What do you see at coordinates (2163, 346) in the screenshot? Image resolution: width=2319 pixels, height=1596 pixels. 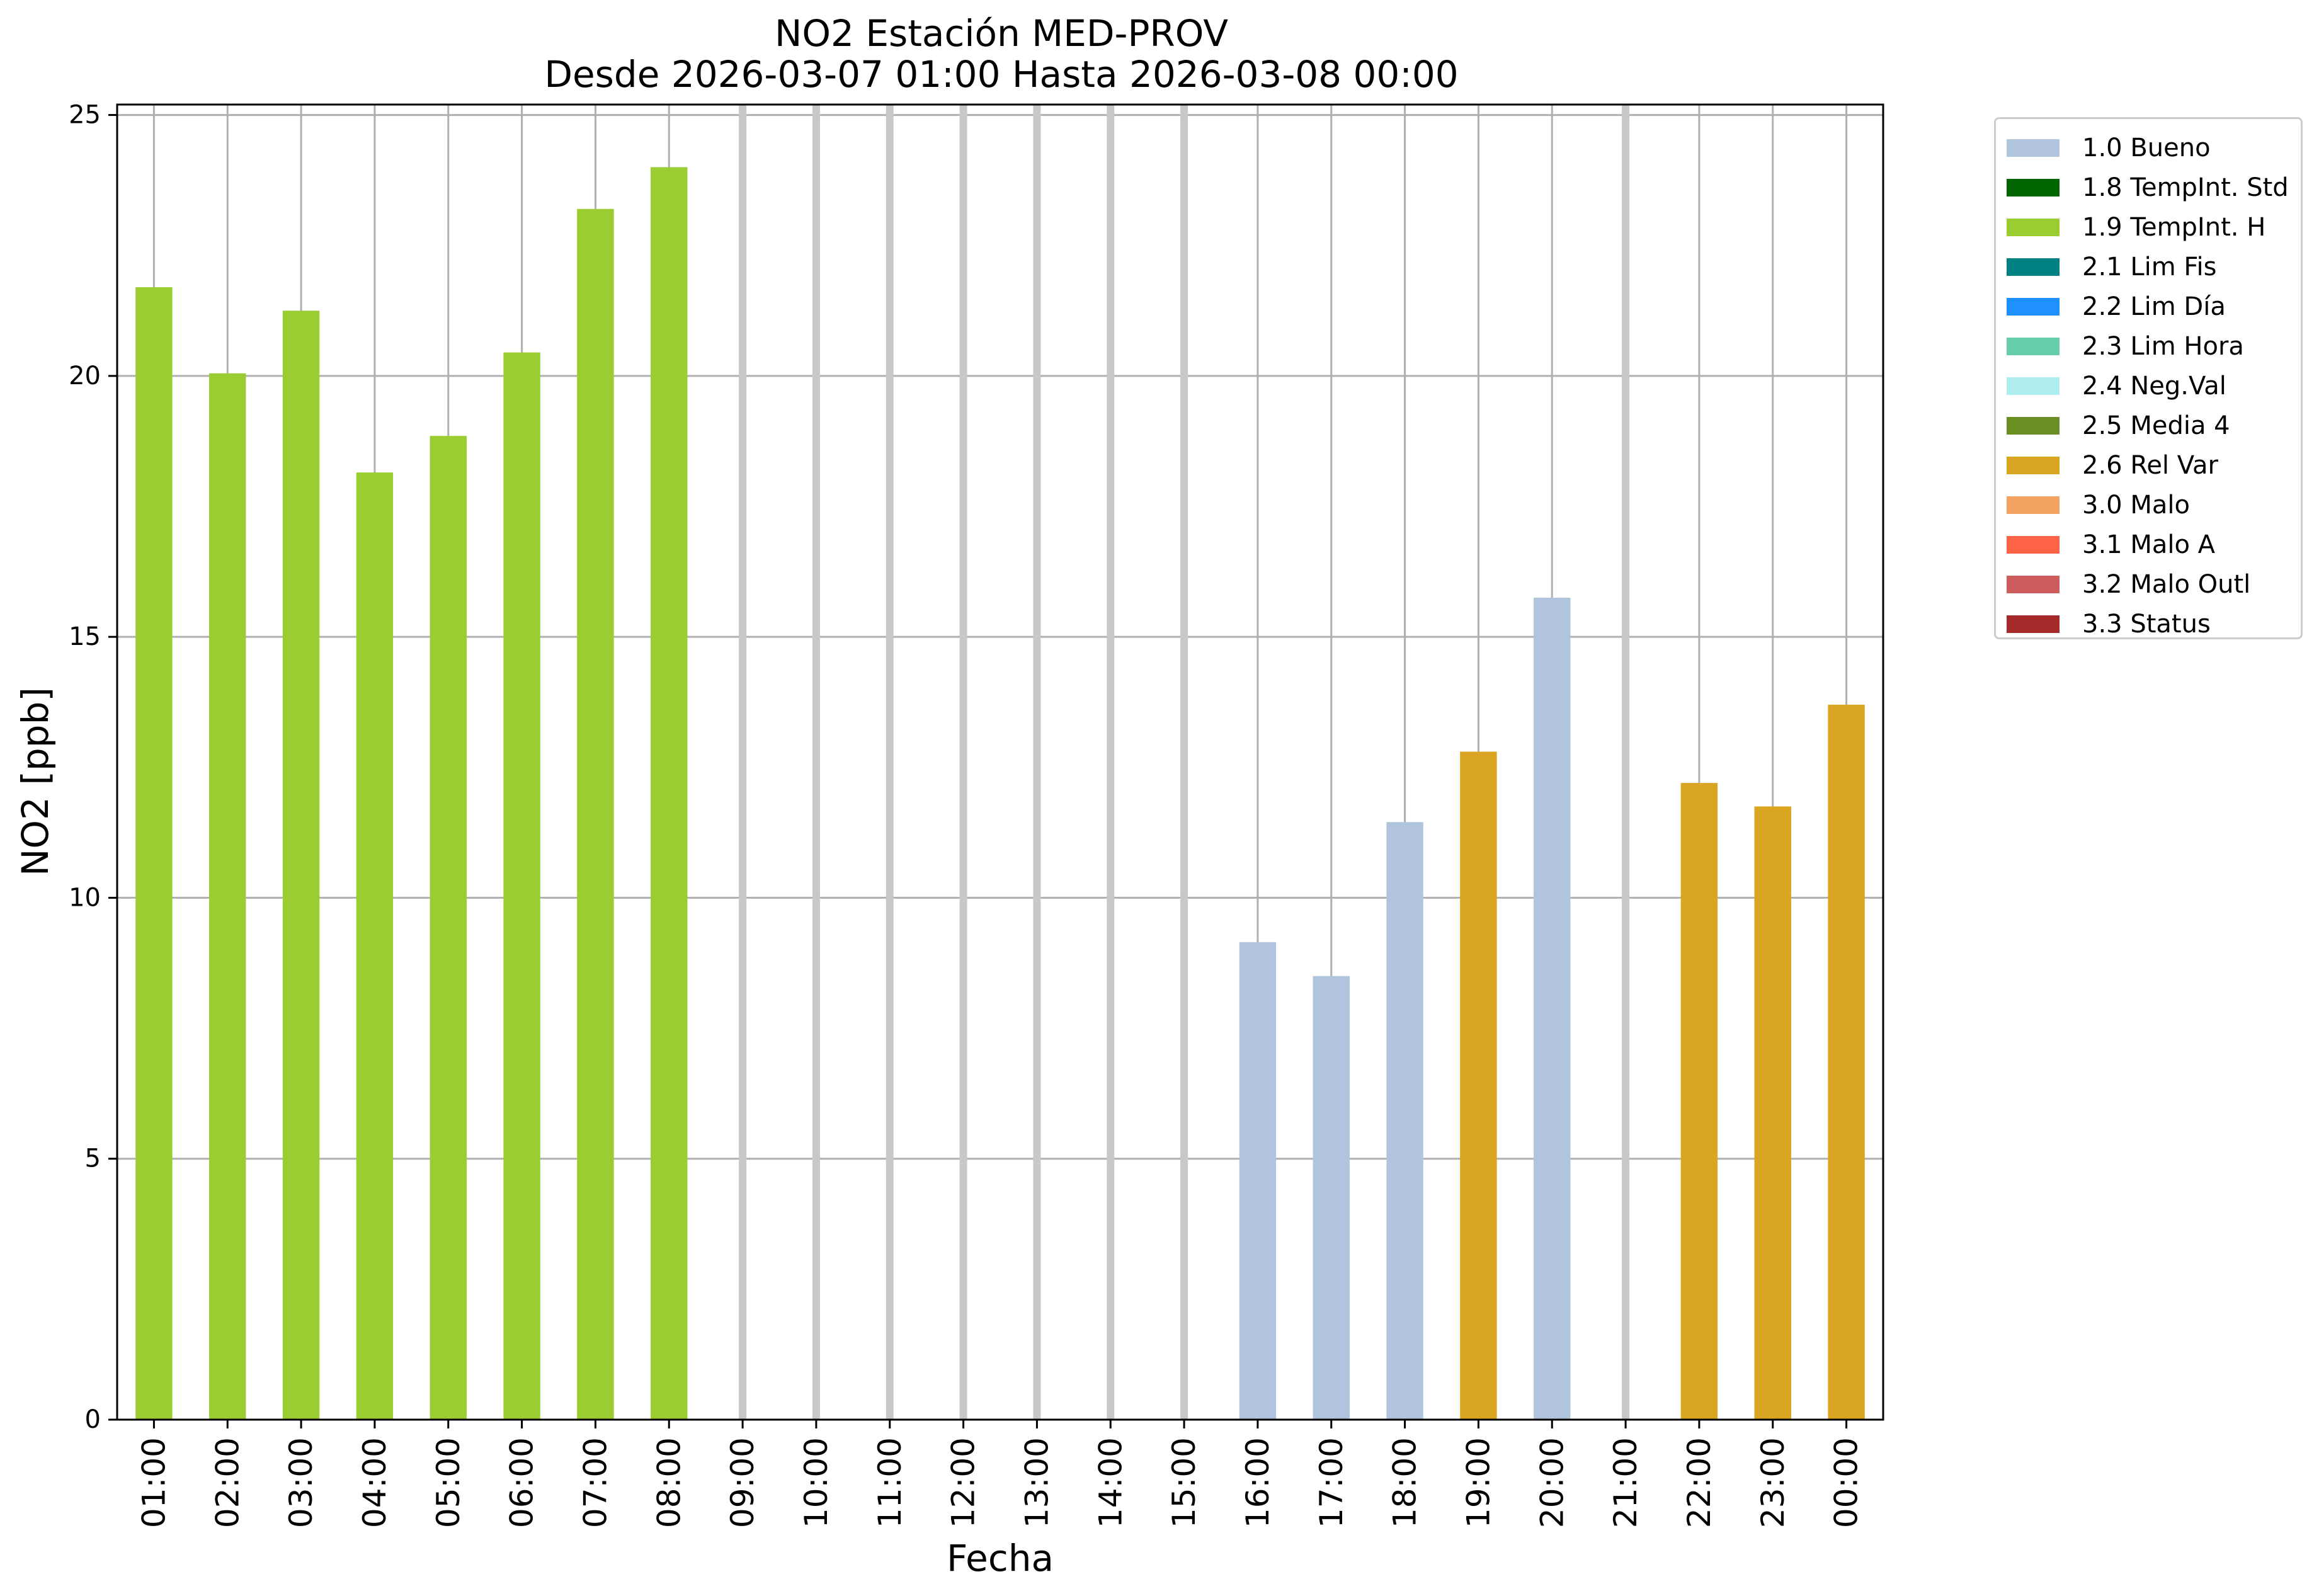 I see `legend-label: 2.3 Lim Hora` at bounding box center [2163, 346].